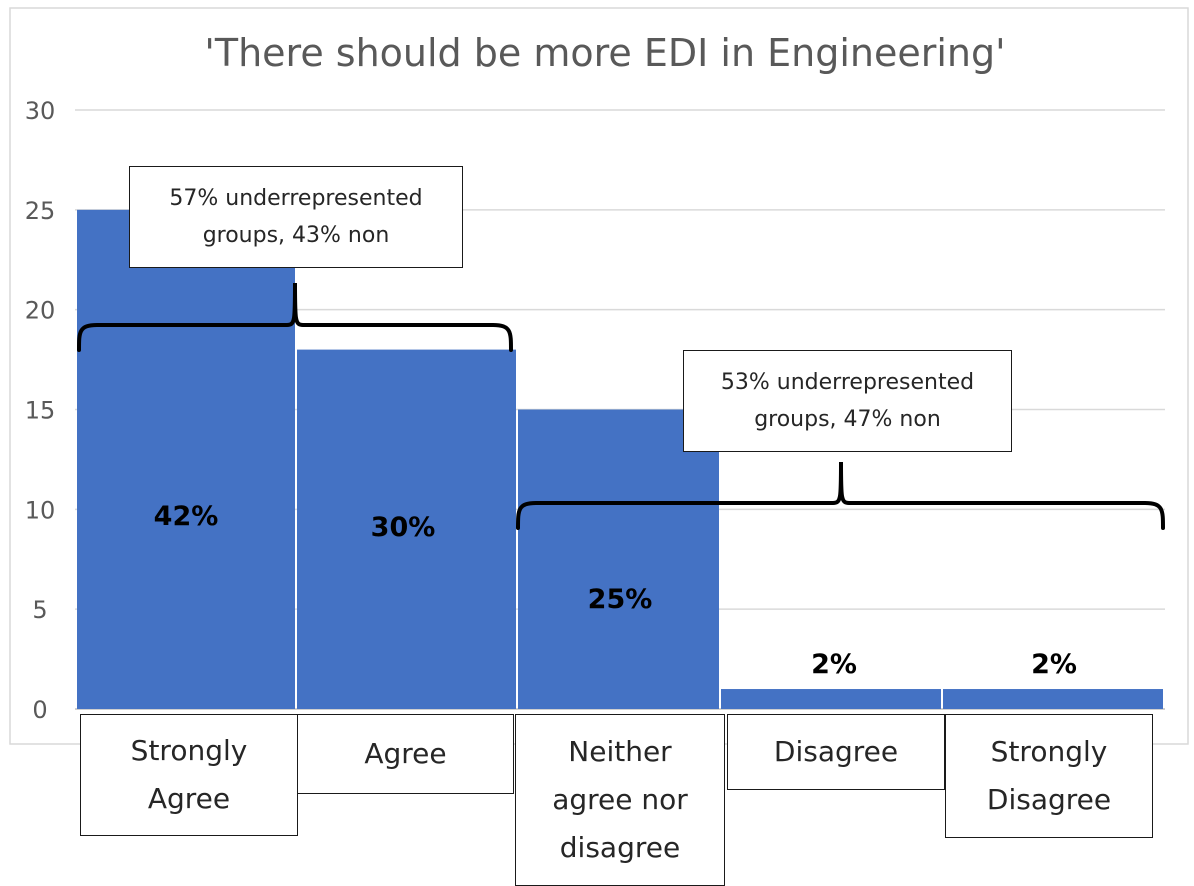 The width and height of the screenshot is (1194, 886). I want to click on data-label: 42%, so click(186, 516).